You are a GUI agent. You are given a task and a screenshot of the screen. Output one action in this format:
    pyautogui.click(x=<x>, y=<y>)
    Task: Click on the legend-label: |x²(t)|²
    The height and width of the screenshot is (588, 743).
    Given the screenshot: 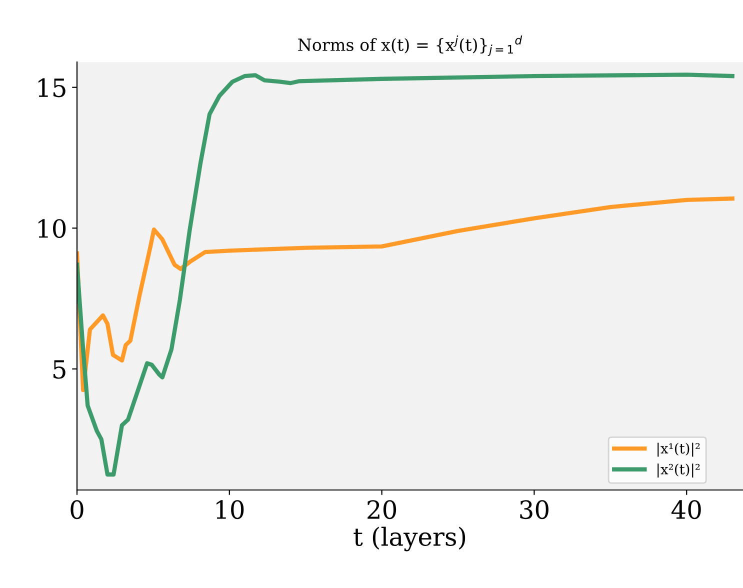 What is the action you would take?
    pyautogui.click(x=679, y=471)
    